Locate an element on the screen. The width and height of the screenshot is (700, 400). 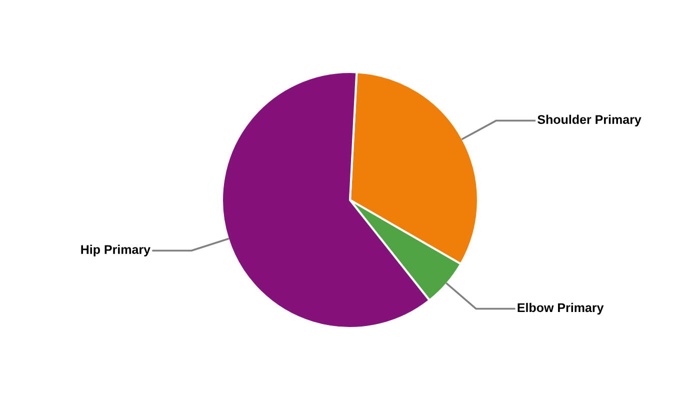
slice-label: Shoulder Primary is located at coordinates (590, 120).